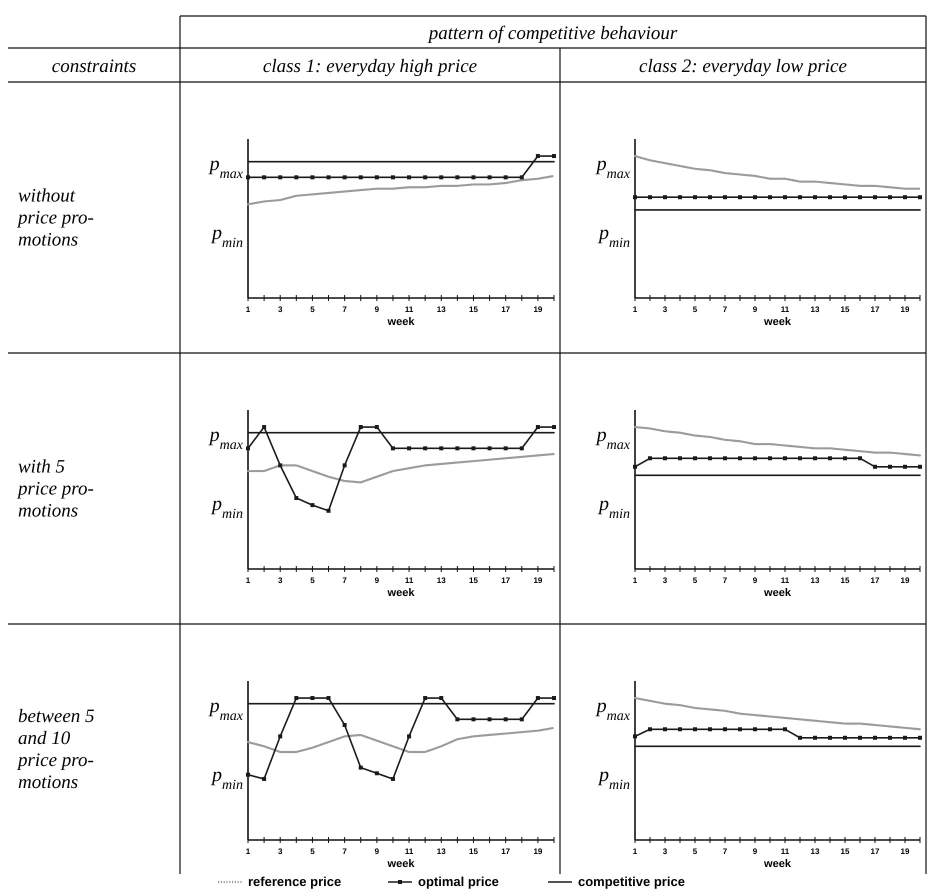 The height and width of the screenshot is (894, 928). What do you see at coordinates (295, 881) in the screenshot?
I see `legend-label: reference price` at bounding box center [295, 881].